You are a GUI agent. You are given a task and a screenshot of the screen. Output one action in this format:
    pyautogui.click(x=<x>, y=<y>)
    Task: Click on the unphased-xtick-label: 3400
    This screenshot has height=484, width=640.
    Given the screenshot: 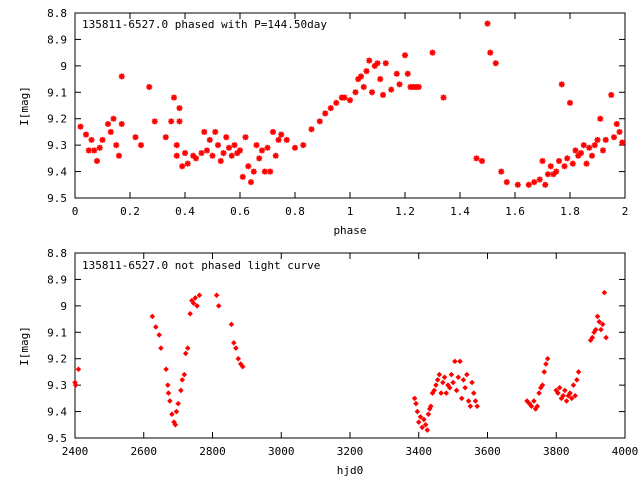 What is the action you would take?
    pyautogui.click(x=419, y=451)
    